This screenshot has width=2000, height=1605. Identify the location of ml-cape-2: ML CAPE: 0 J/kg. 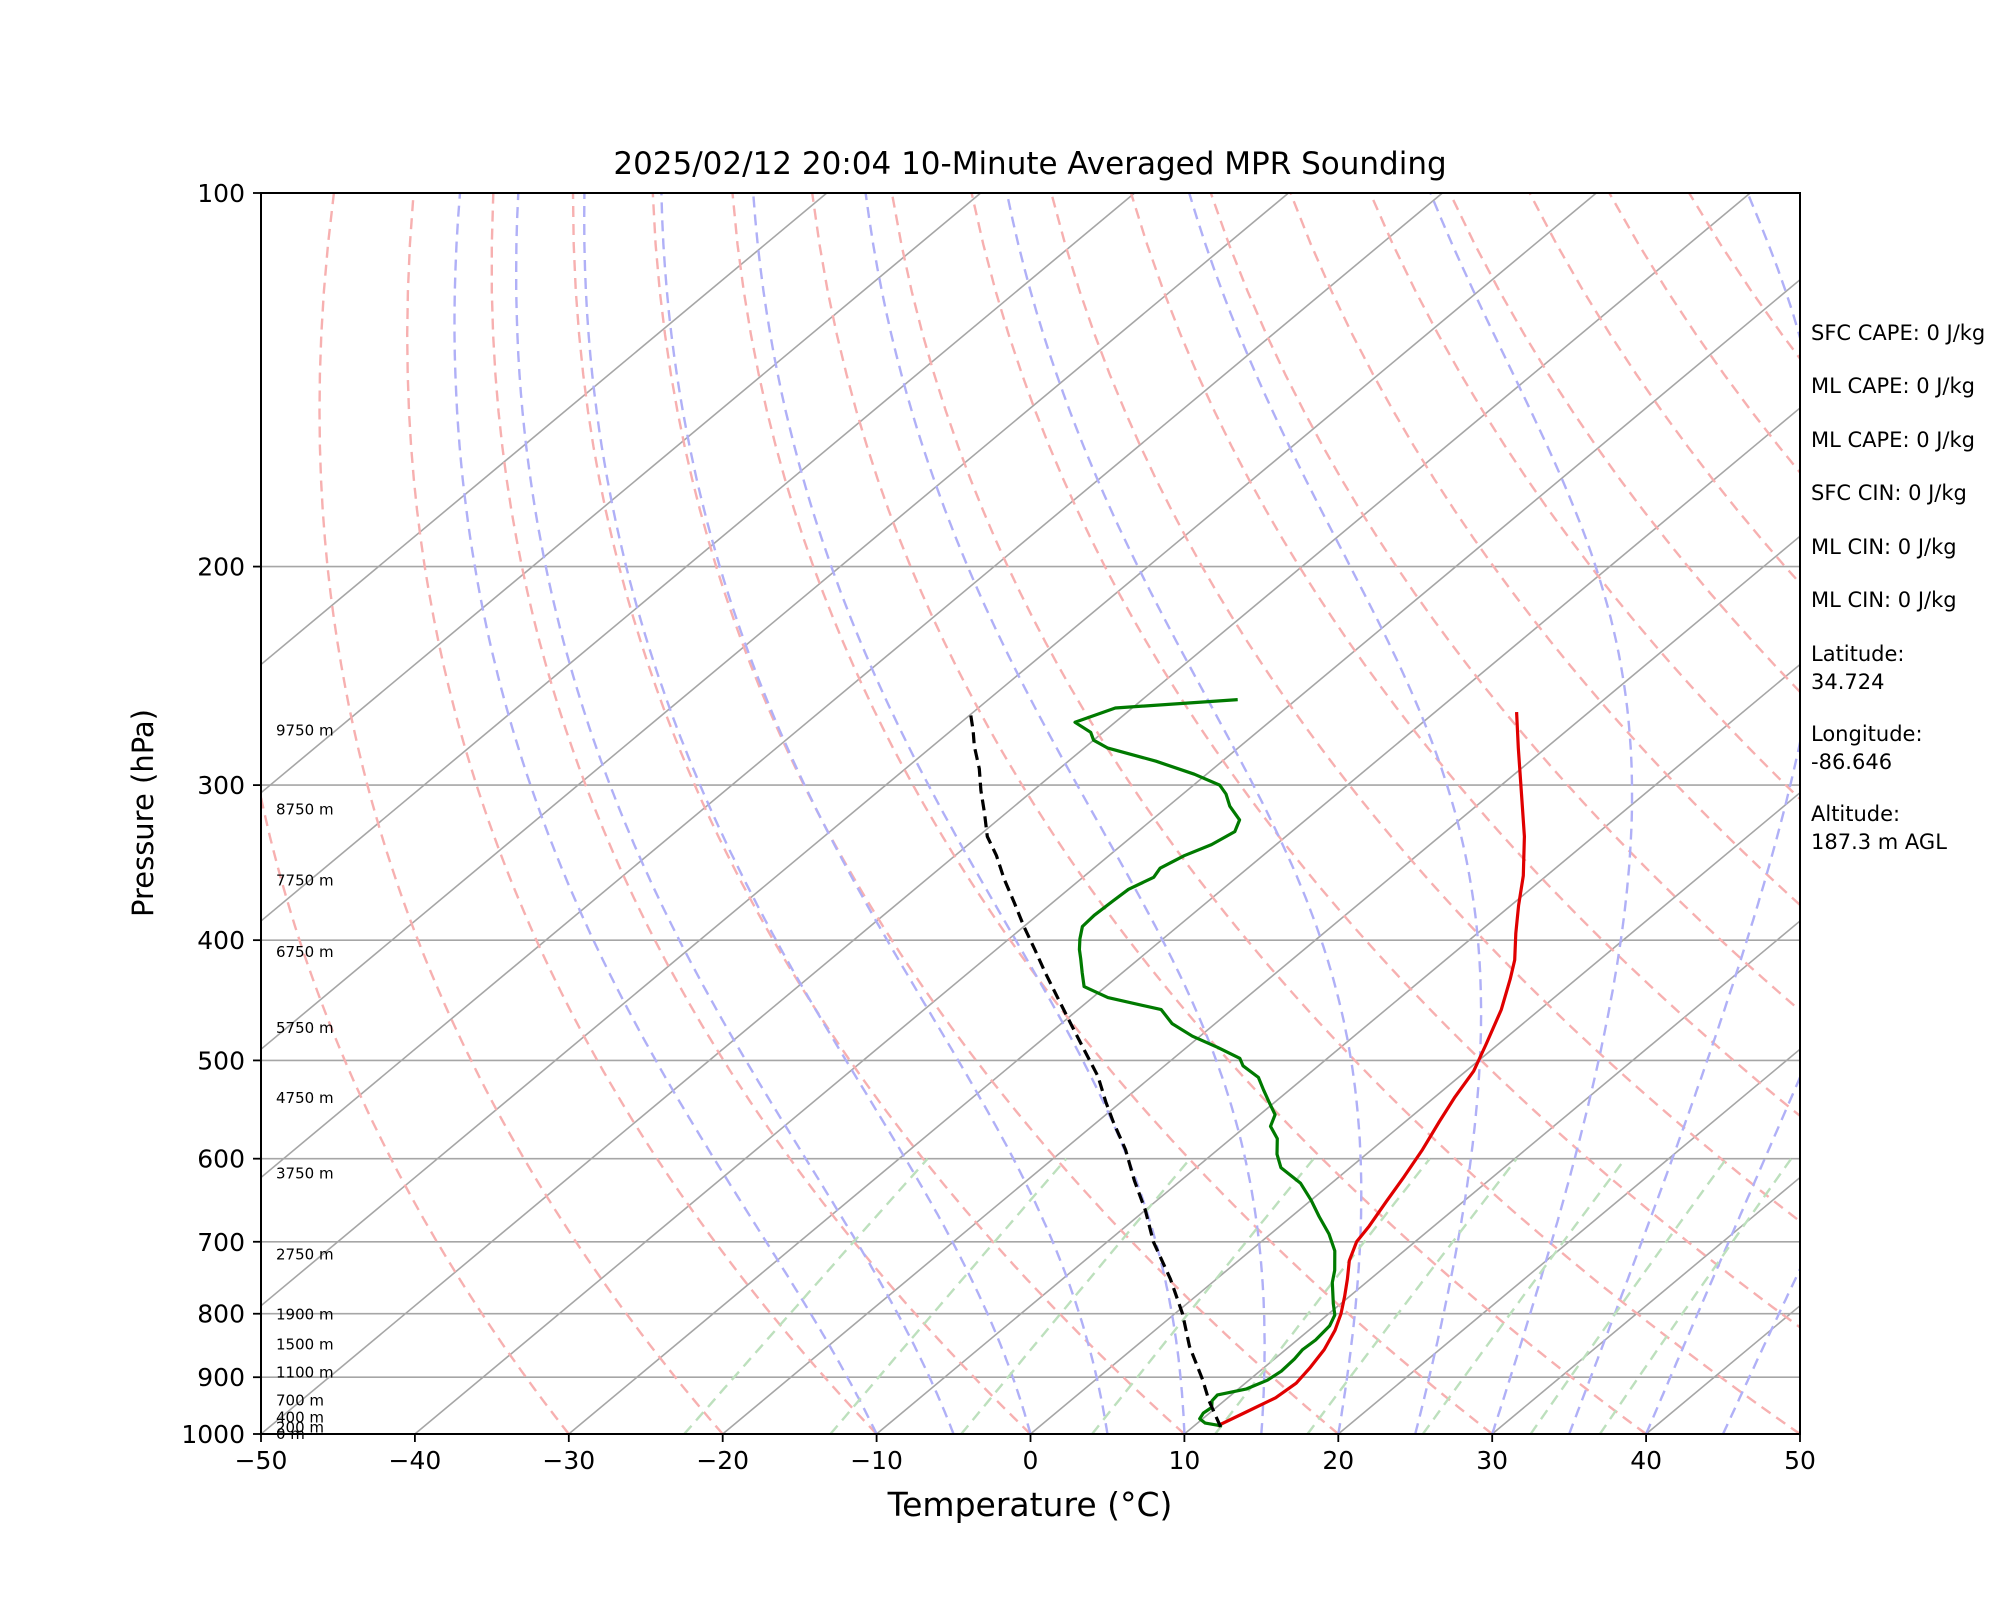
(1893, 440).